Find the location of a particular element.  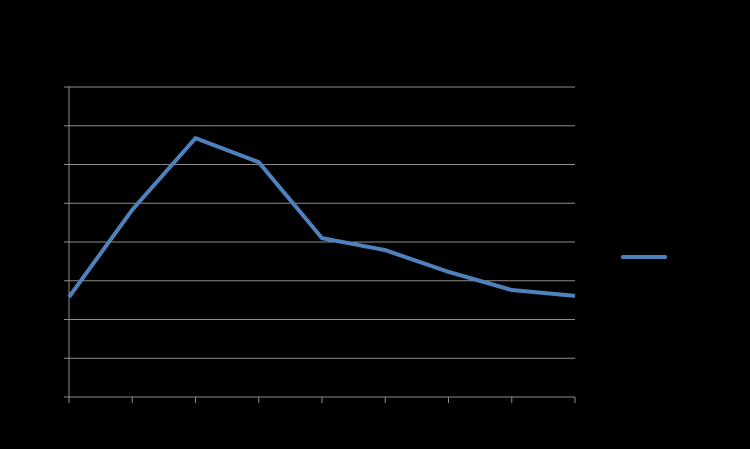

y-tick-label: 8 is located at coordinates (55, 86).